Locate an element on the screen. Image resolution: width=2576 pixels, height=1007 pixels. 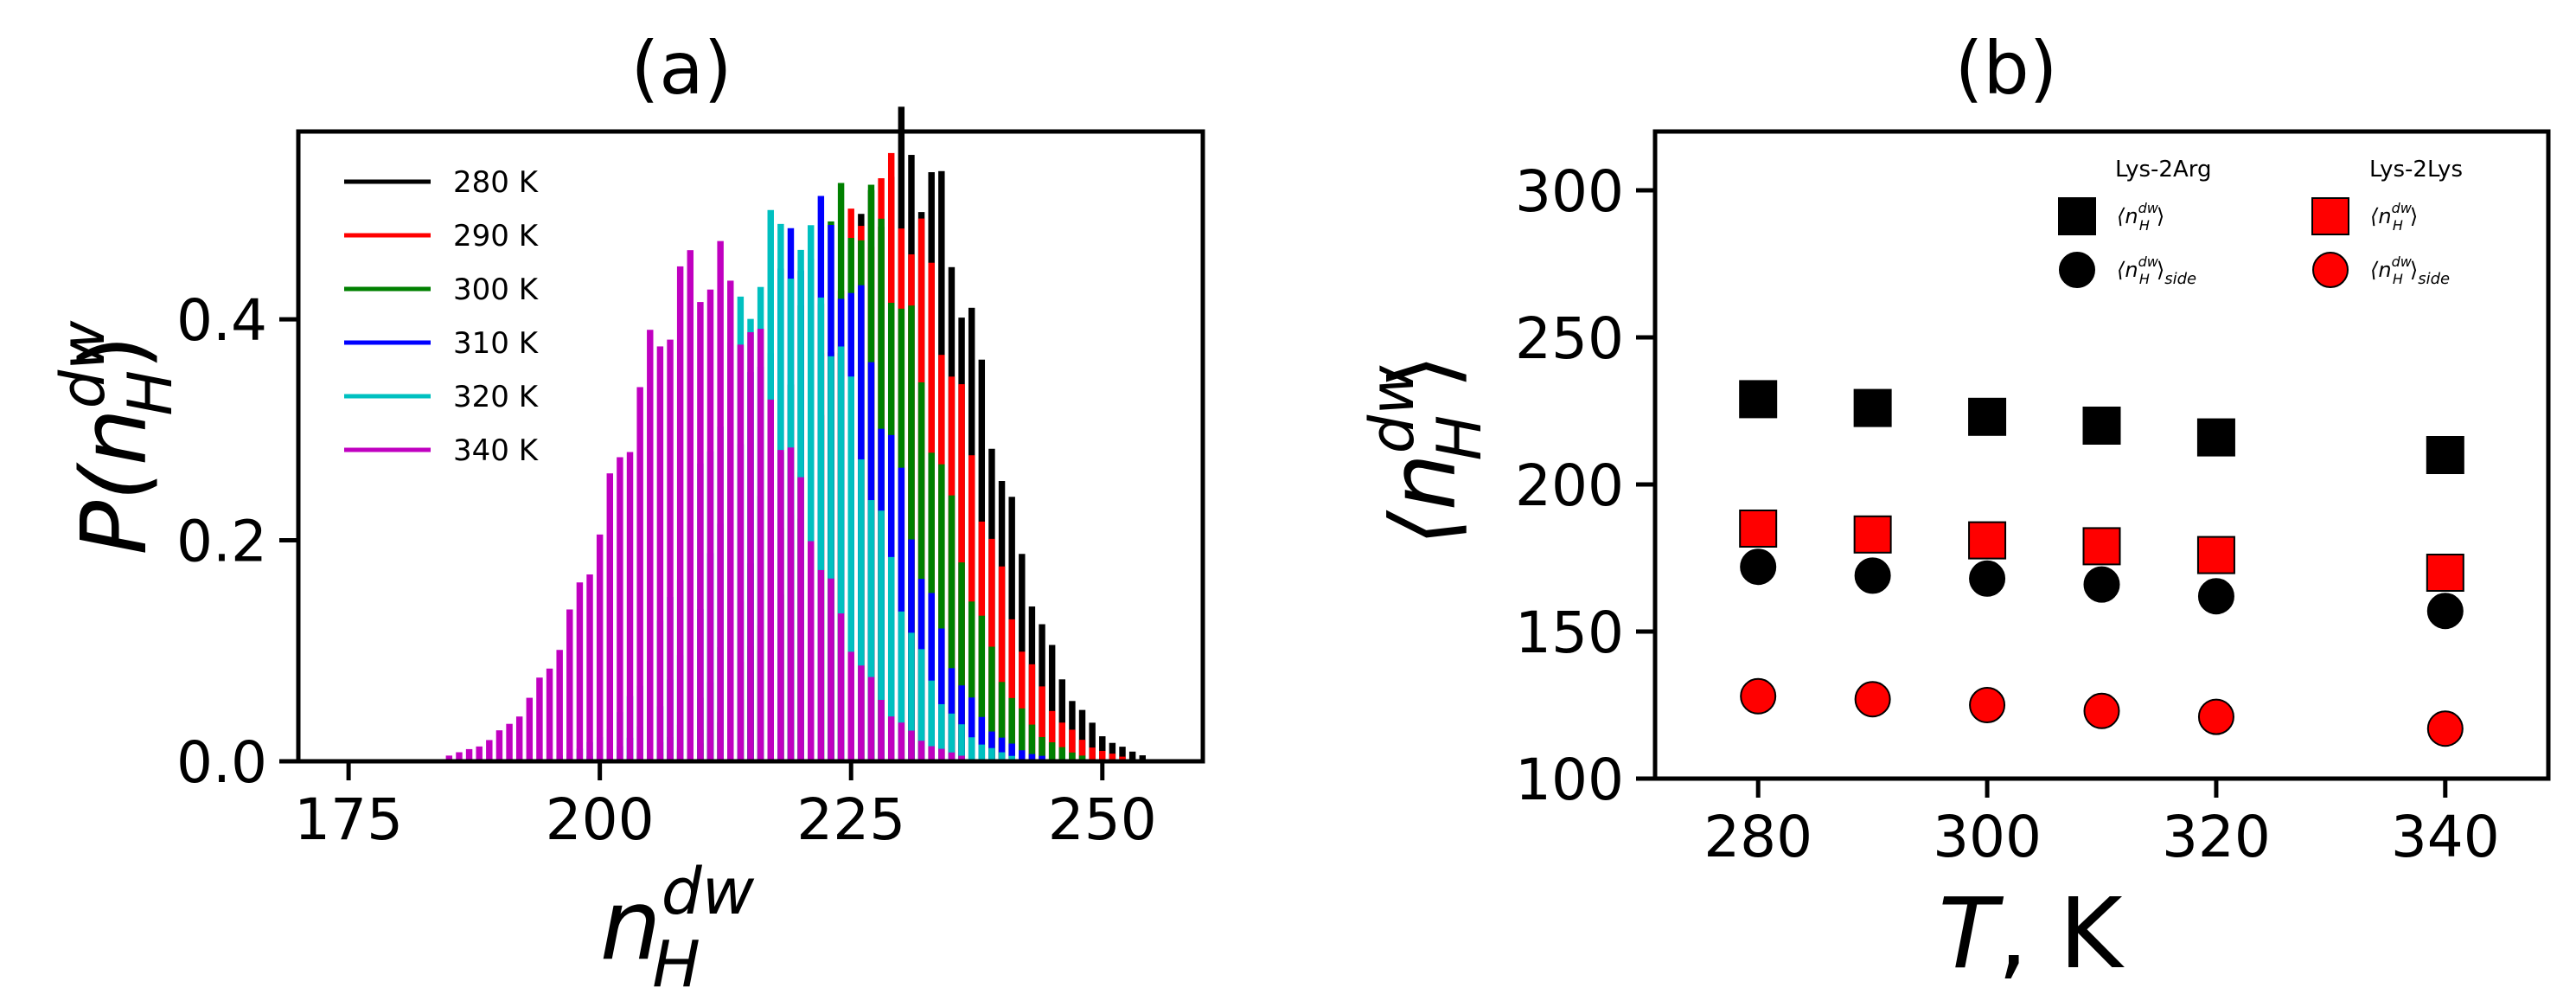
y-tick-label: 200 is located at coordinates (1569, 485).